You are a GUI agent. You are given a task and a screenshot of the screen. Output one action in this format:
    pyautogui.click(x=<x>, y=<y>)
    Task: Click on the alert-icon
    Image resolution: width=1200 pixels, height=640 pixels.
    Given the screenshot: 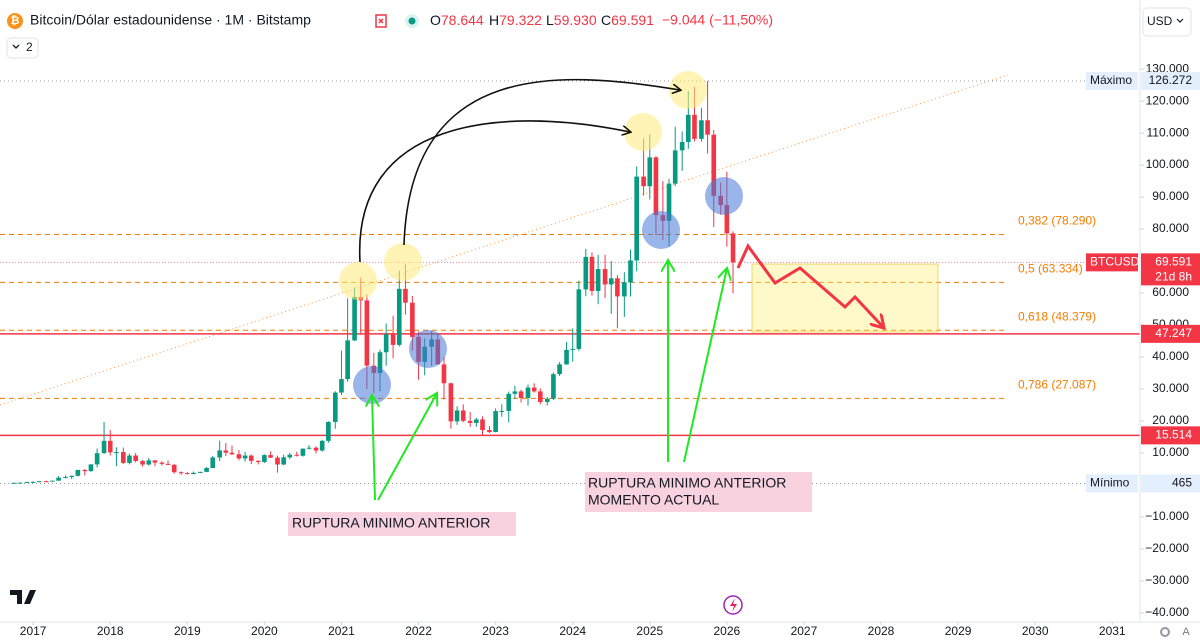 What is the action you would take?
    pyautogui.click(x=733, y=605)
    